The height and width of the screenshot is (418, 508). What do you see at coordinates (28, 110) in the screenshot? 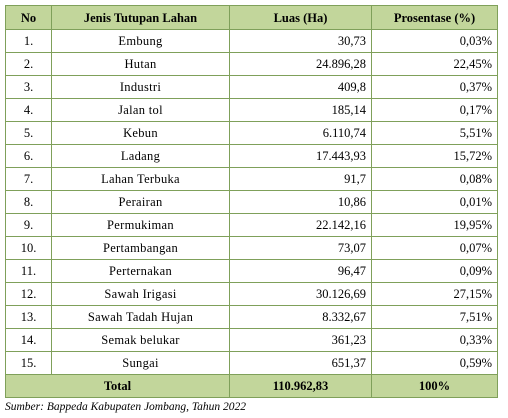
I see `row-number-cell: 4.` at bounding box center [28, 110].